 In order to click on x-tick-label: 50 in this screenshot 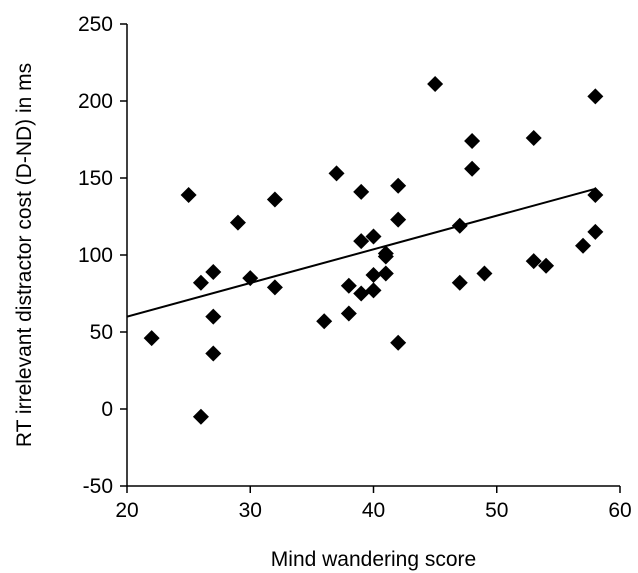, I will do `click(496, 510)`.